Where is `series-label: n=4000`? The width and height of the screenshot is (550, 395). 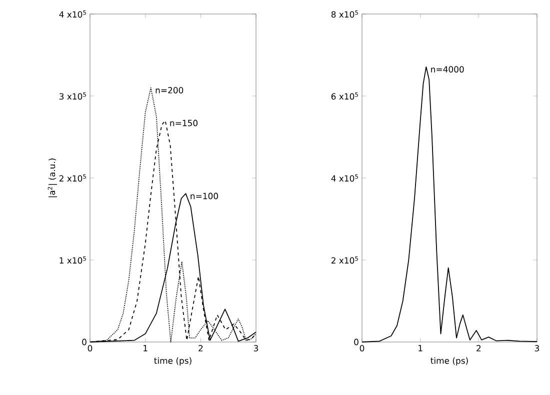
series-label: n=4000 is located at coordinates (447, 69).